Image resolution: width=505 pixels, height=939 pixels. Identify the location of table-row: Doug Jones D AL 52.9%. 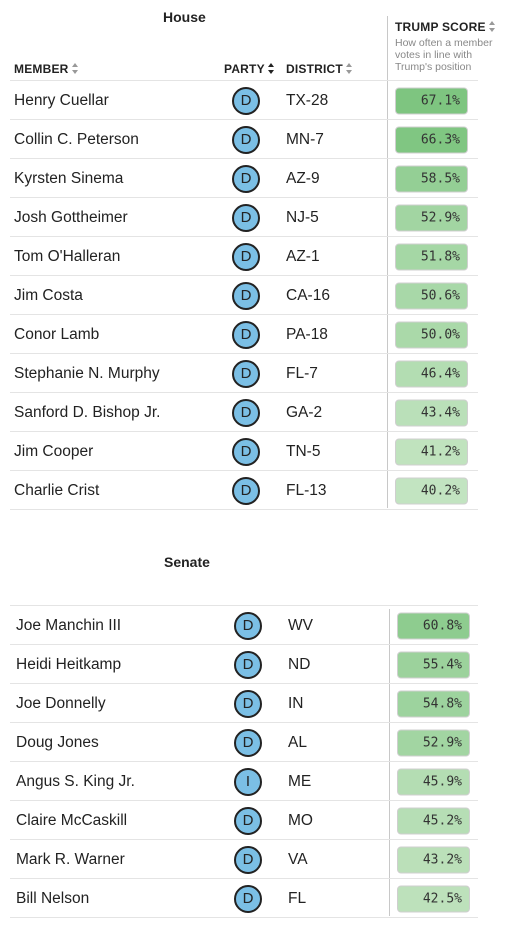
(244, 742).